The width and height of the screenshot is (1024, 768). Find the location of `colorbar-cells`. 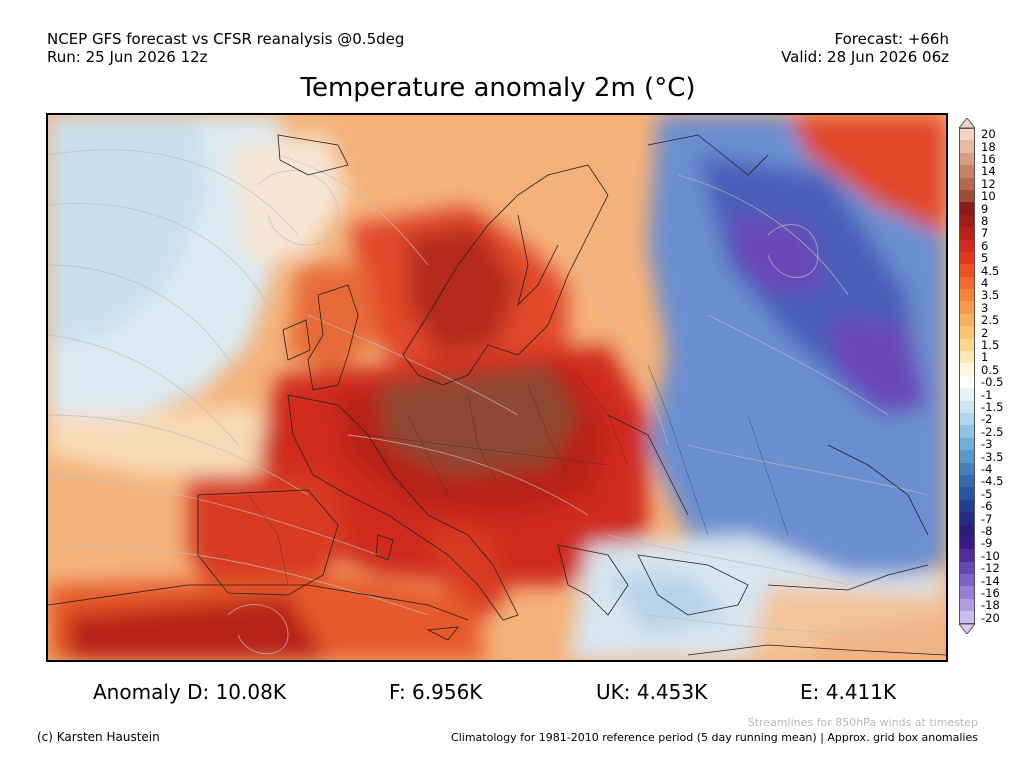

colorbar-cells is located at coordinates (967, 376).